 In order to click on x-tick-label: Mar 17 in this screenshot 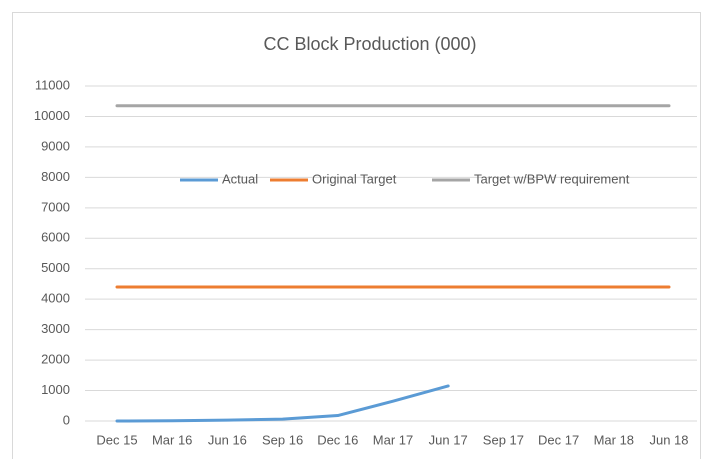, I will do `click(393, 439)`.